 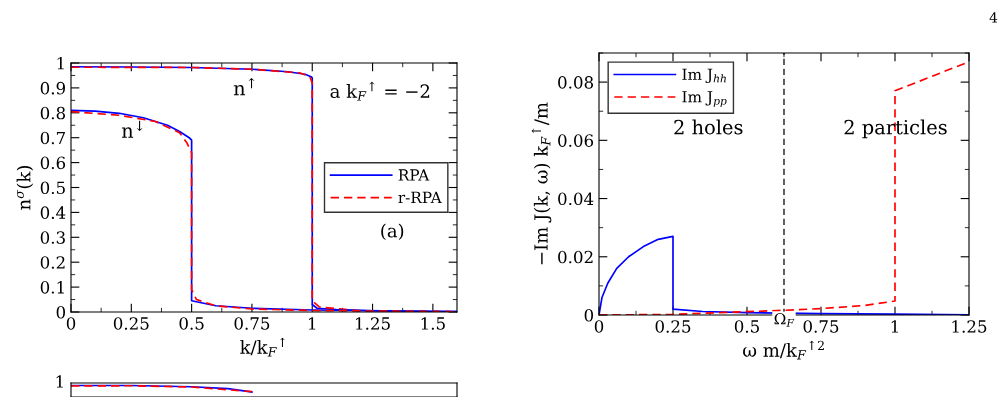 I want to click on y-tick-label: 0.7, so click(x=52, y=138).